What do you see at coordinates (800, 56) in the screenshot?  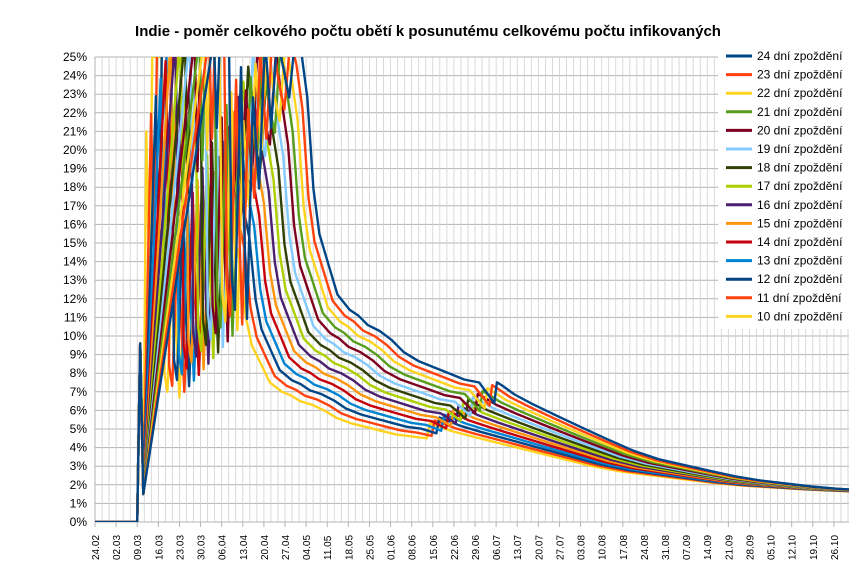 I see `legend-label: 24 dní zpoždění` at bounding box center [800, 56].